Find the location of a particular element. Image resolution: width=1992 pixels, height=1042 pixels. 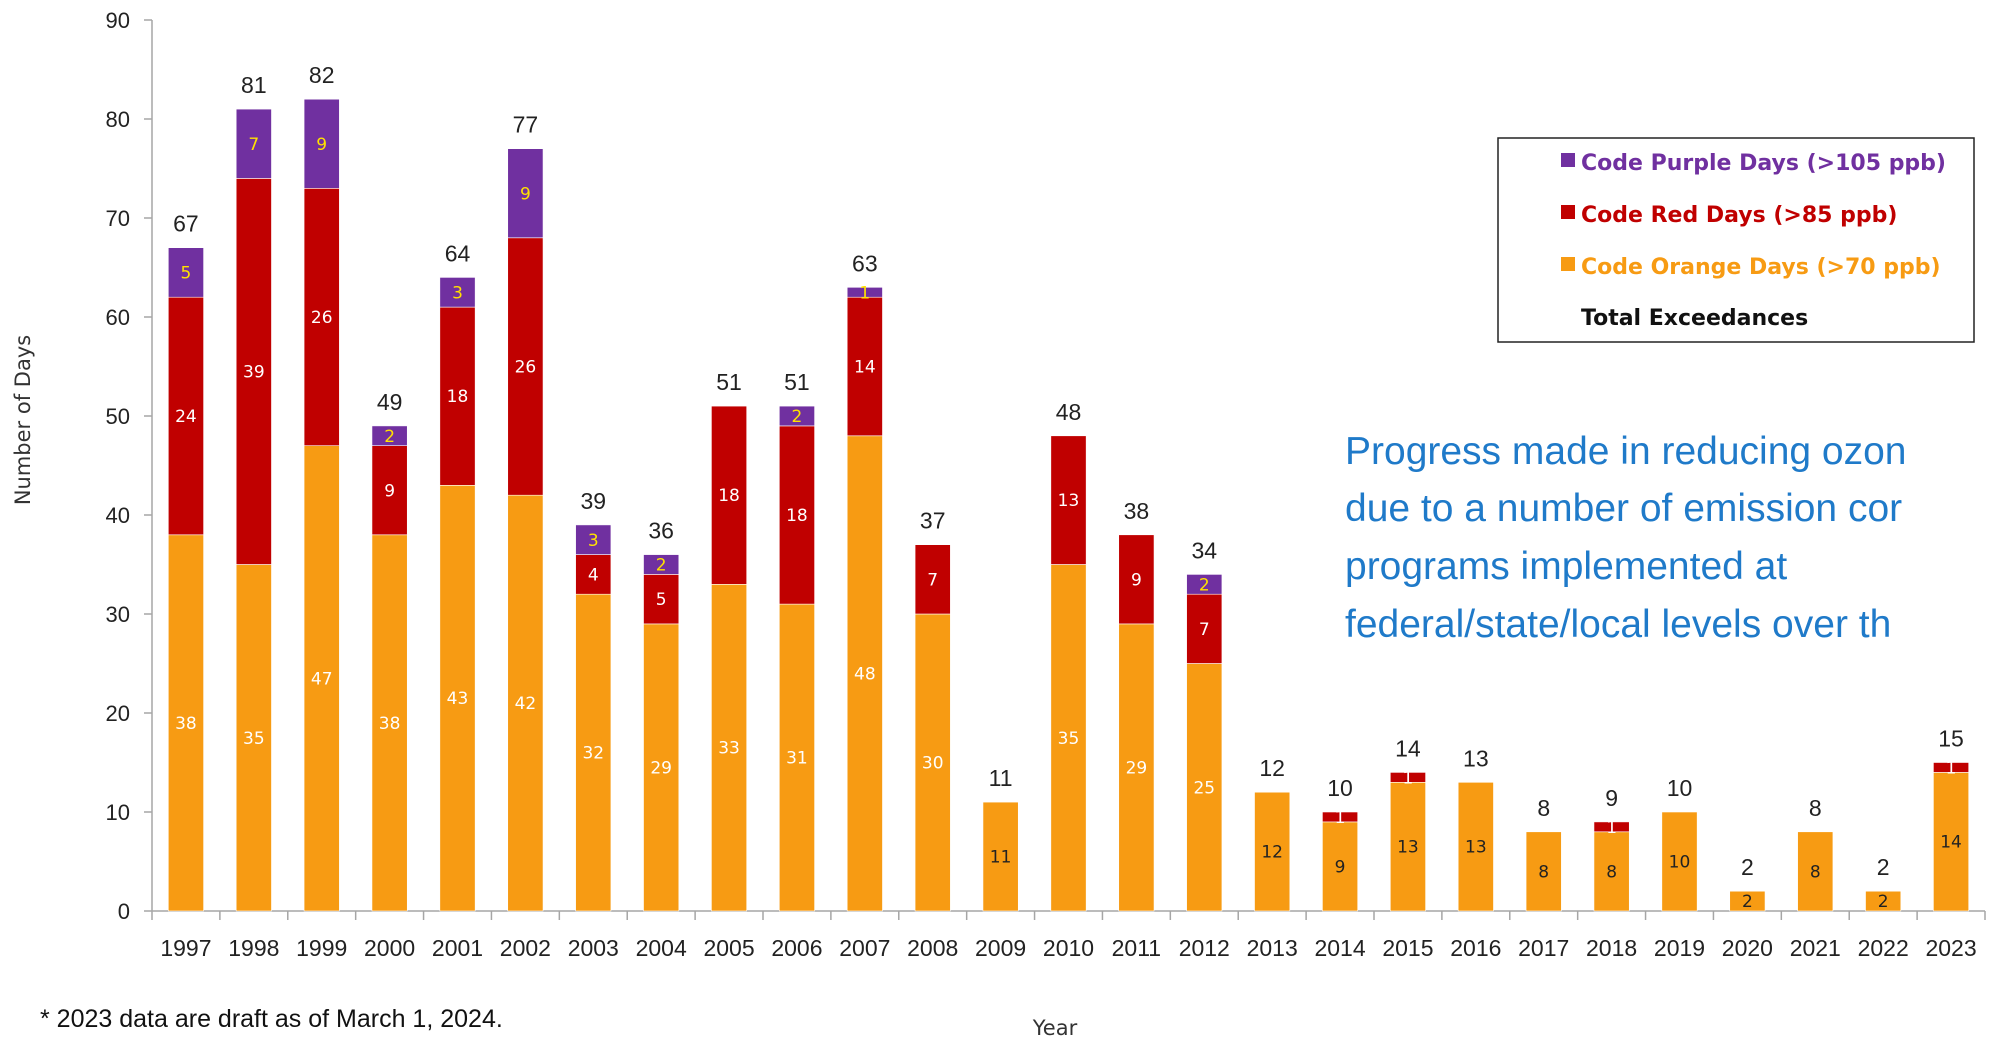

total-label: 13 is located at coordinates (1476, 758).